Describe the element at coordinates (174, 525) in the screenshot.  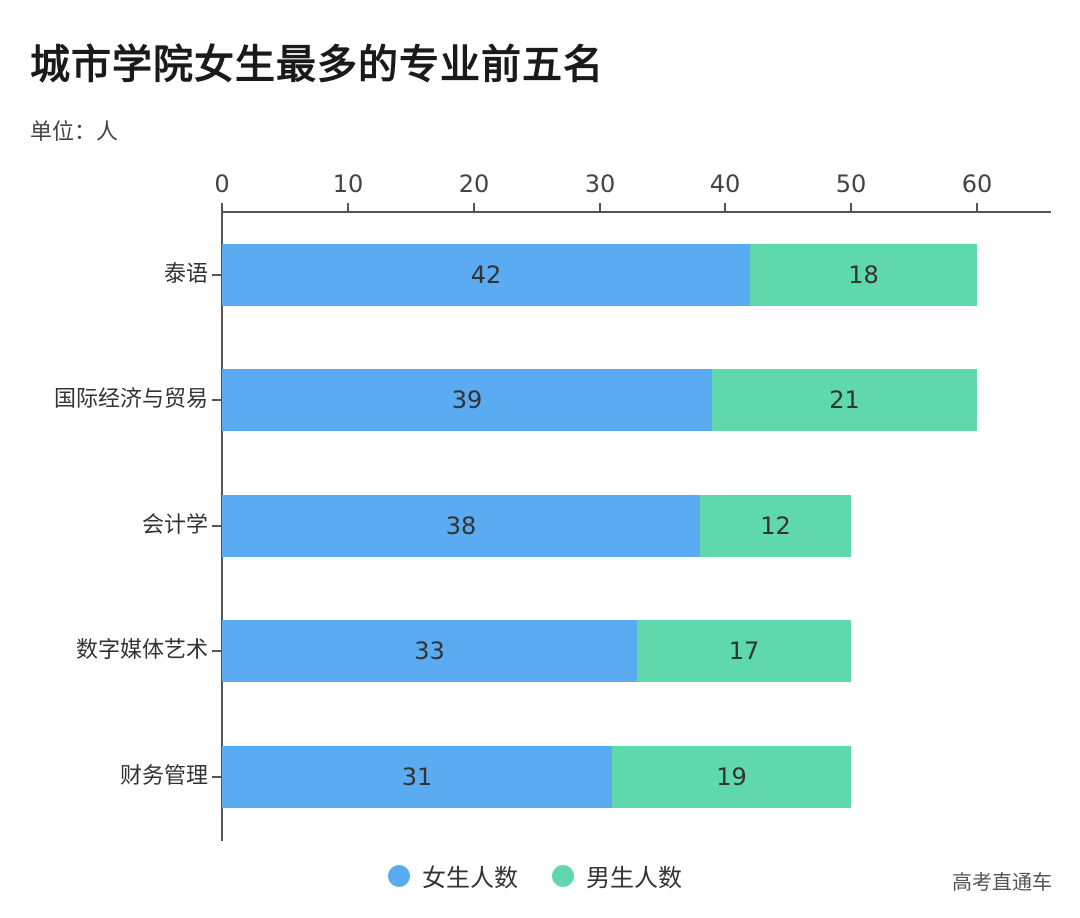
I see `category-label: 会计学` at that location.